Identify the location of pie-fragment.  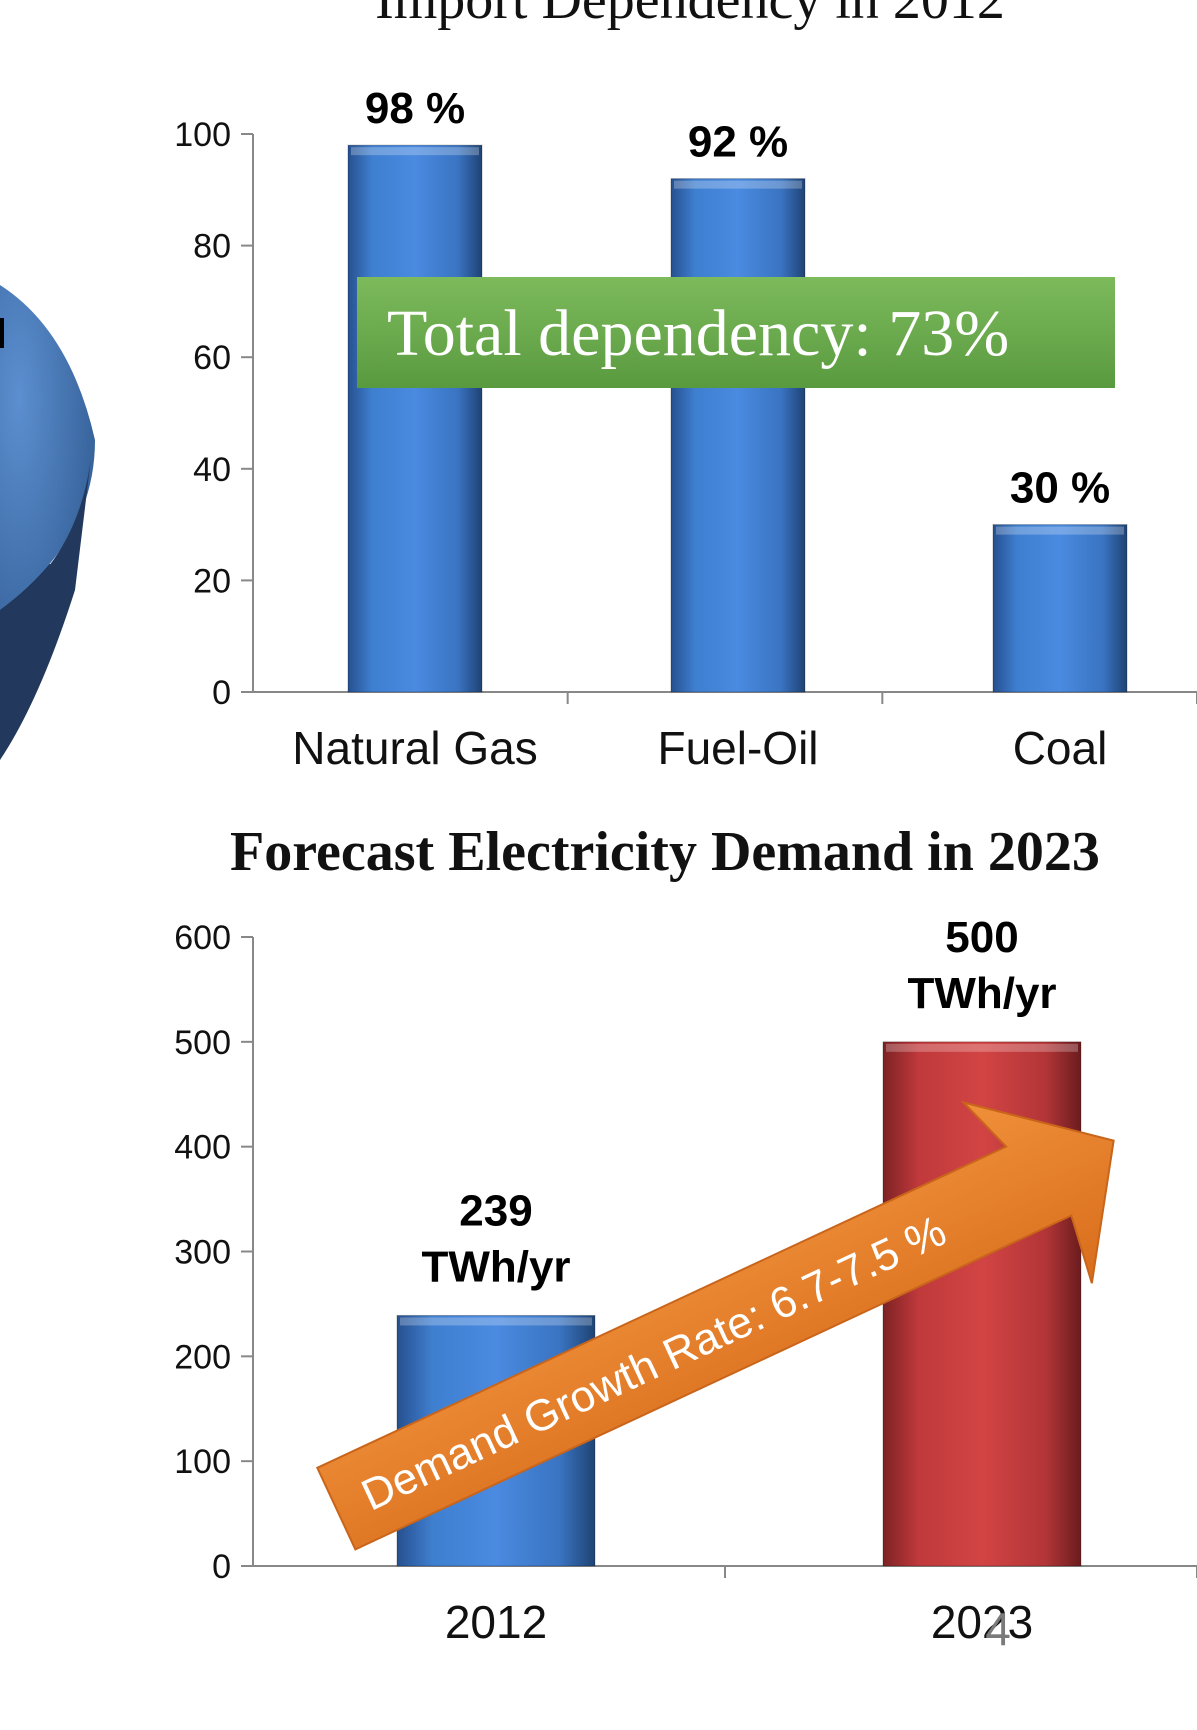
(47, 522).